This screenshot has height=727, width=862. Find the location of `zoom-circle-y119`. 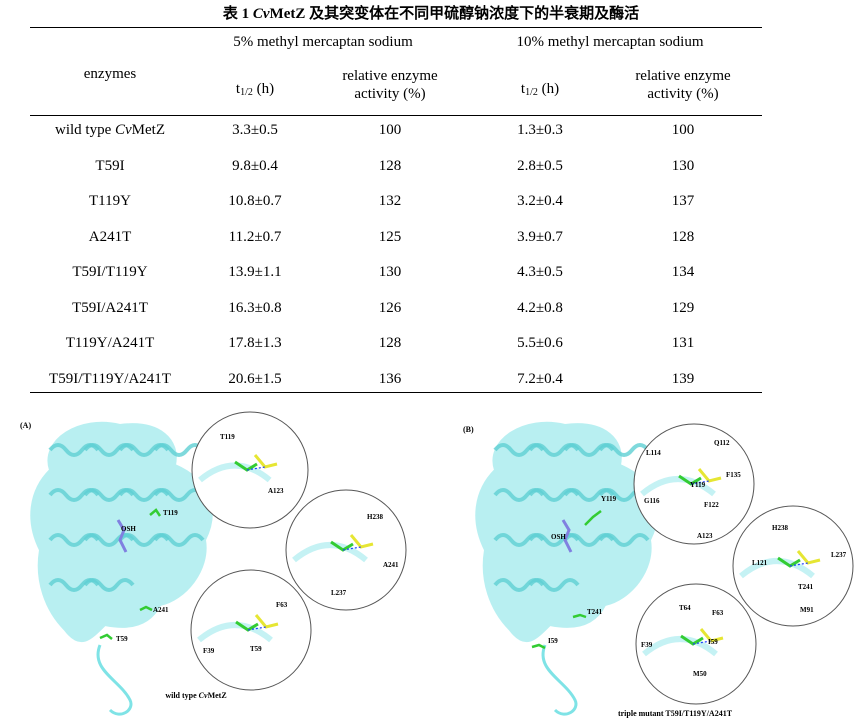

zoom-circle-y119 is located at coordinates (694, 484).